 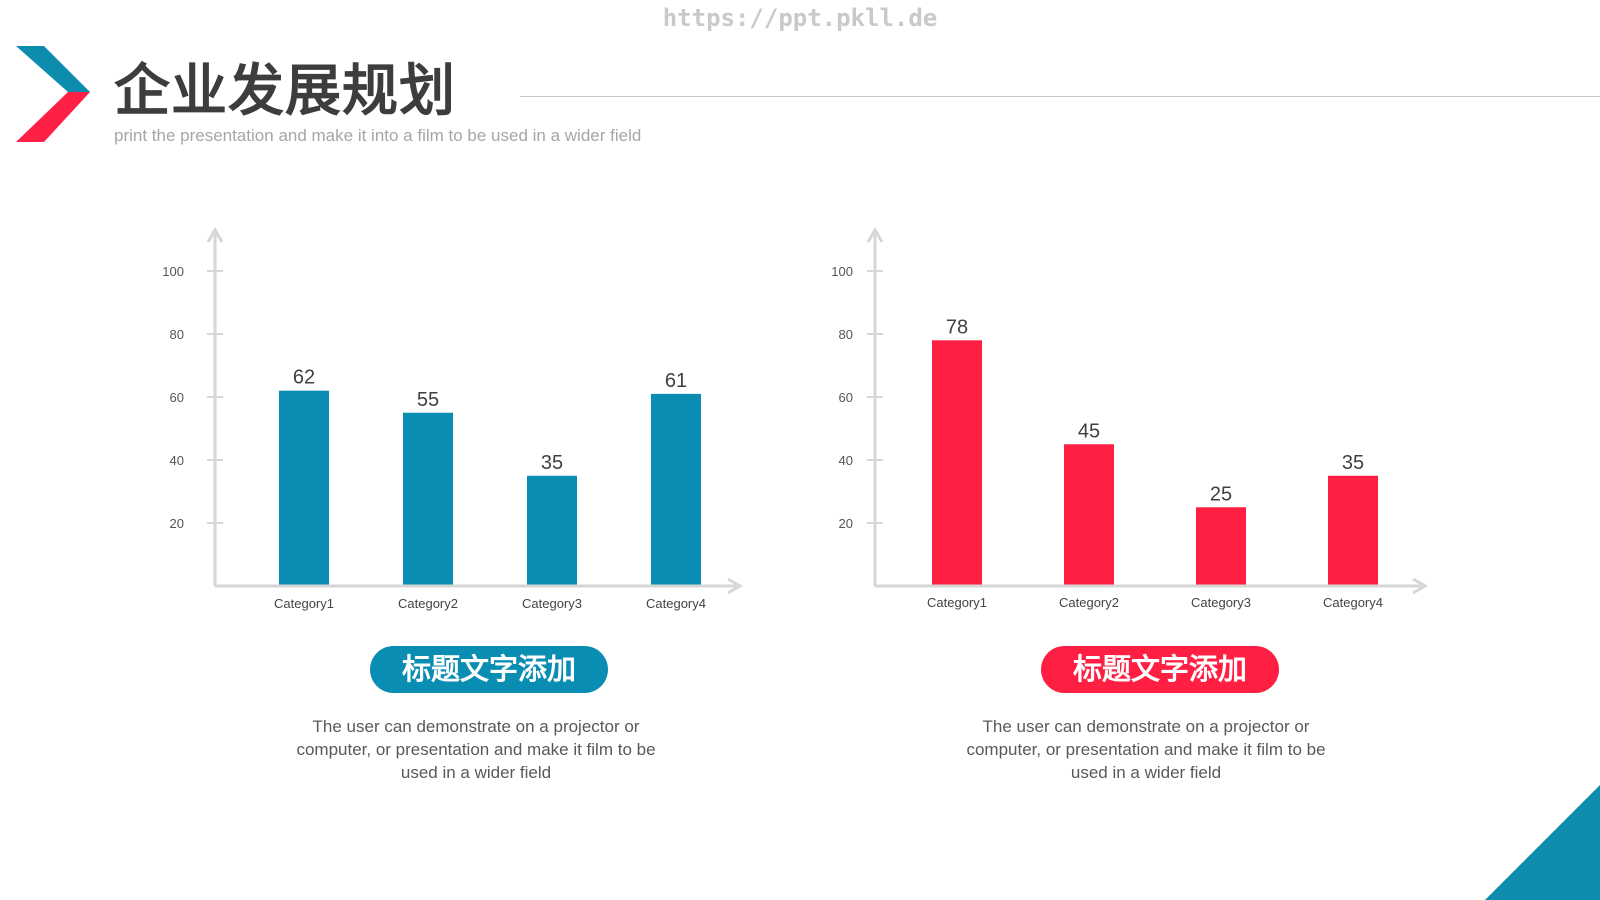 What do you see at coordinates (1221, 494) in the screenshot?
I see `bar-value-label: 25` at bounding box center [1221, 494].